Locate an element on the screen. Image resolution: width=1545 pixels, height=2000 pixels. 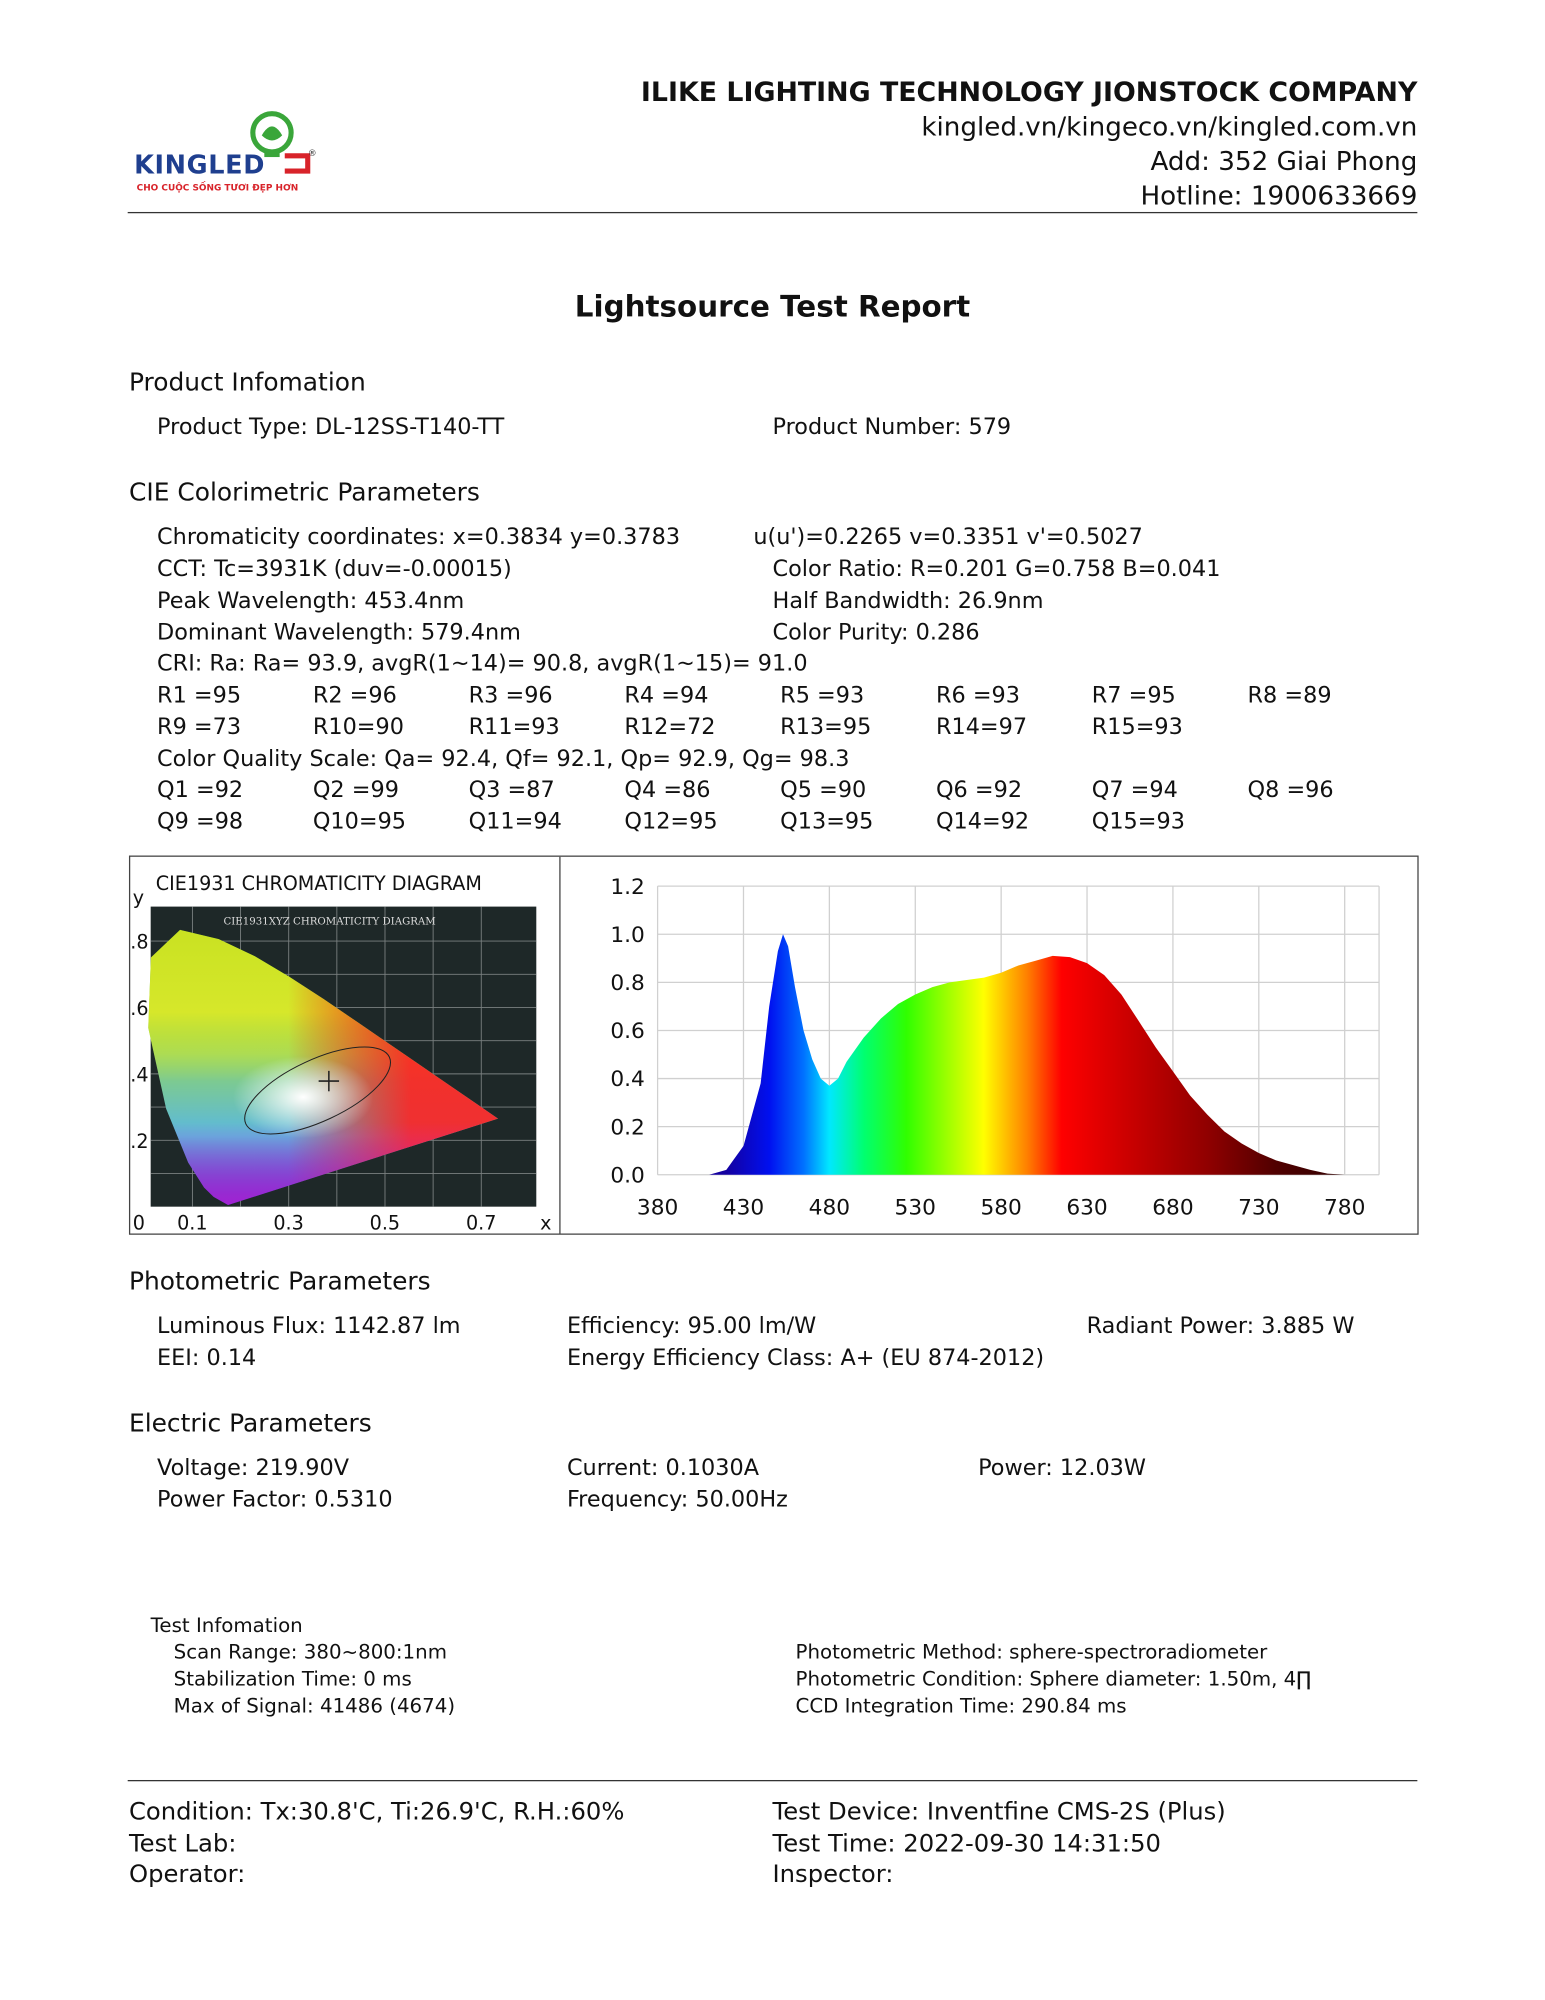
address: Add: 352 Giai Phong is located at coordinates (1284, 161).